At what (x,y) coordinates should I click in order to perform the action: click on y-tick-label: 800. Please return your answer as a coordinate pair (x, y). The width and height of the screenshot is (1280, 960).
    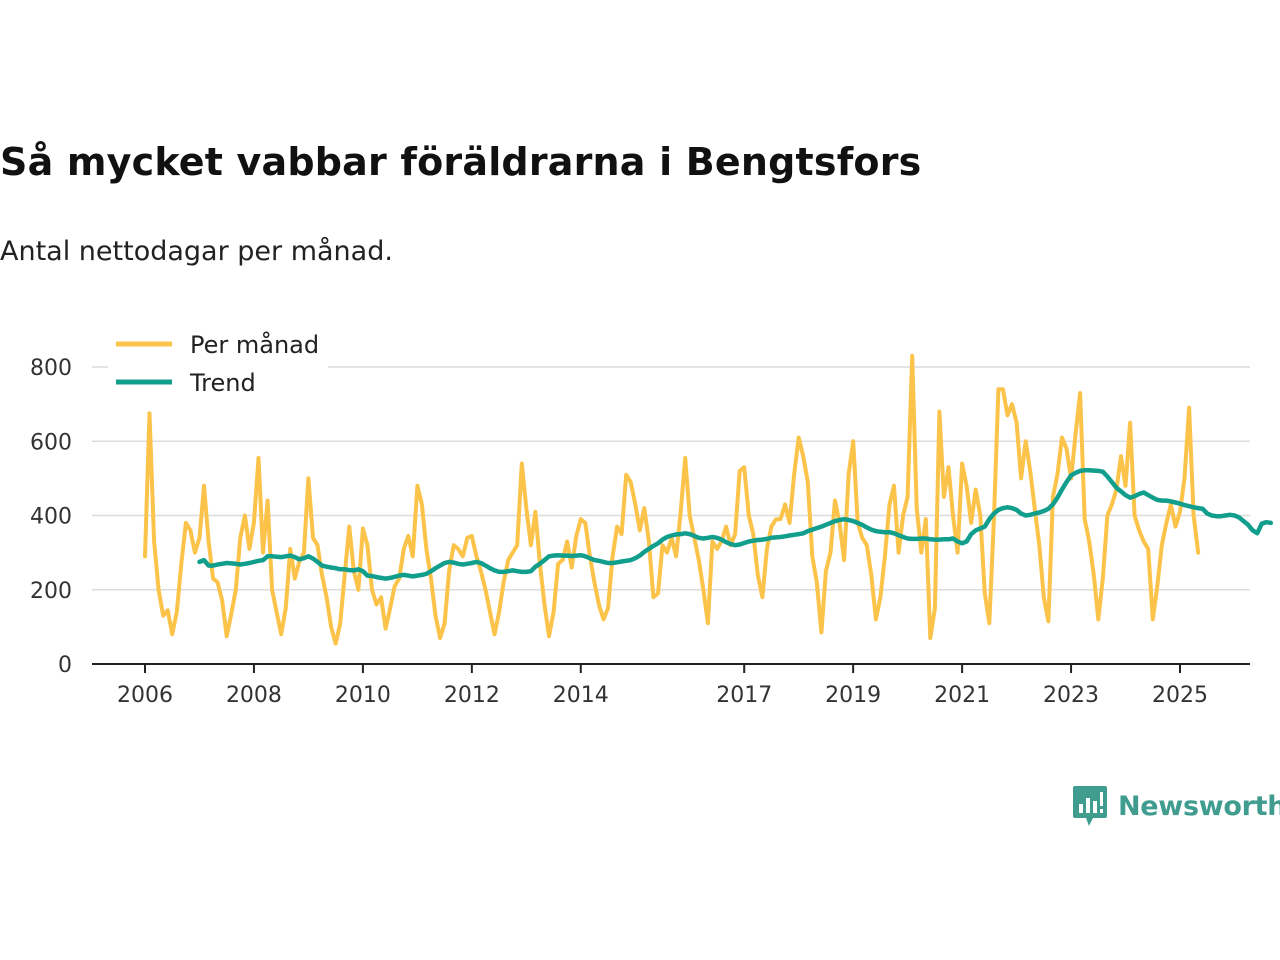
    Looking at the image, I should click on (51, 368).